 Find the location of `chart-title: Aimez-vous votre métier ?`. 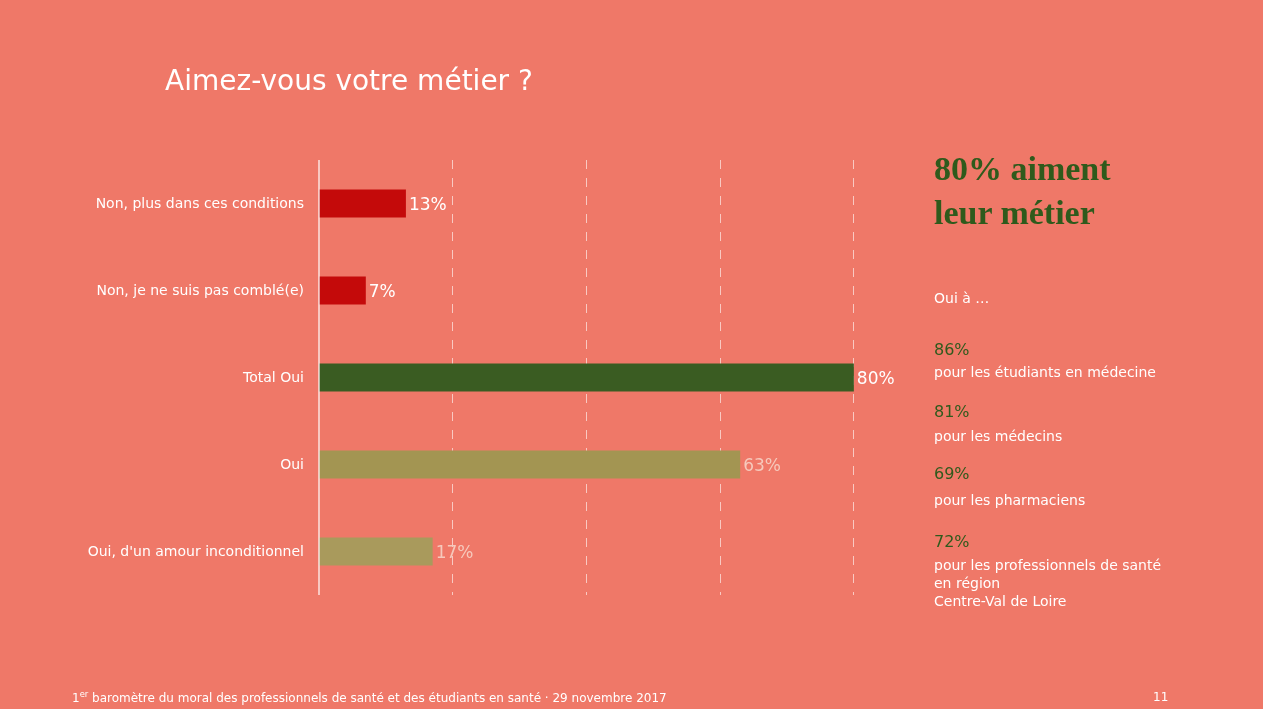

chart-title: Aimez-vous votre métier ? is located at coordinates (349, 80).